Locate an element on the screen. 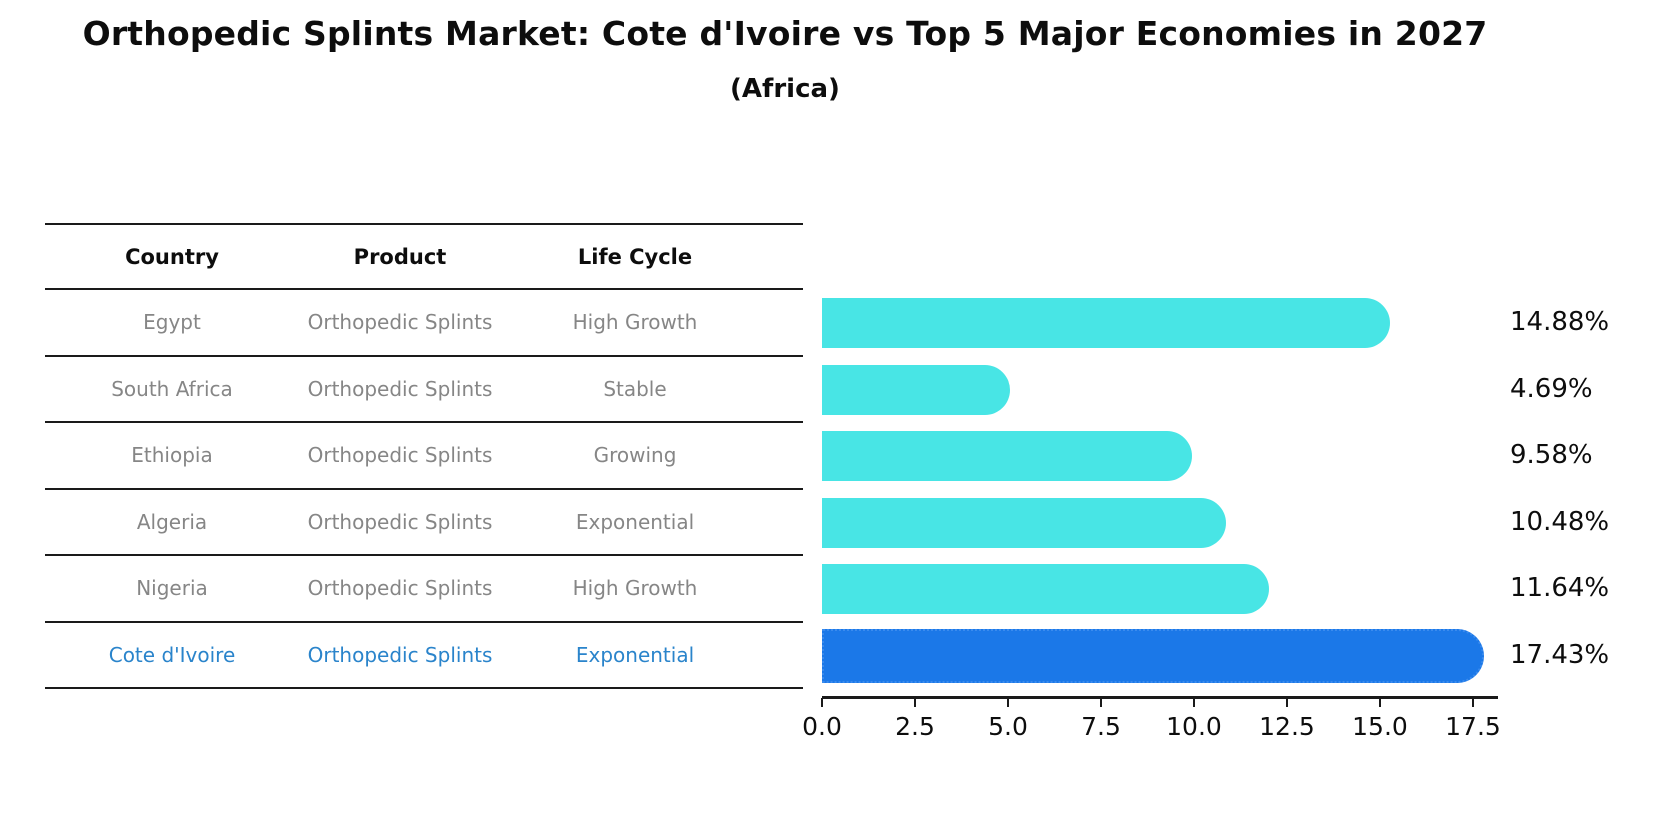  table-row-algeria: Algeria Orthopedic Splints Exponential is located at coordinates (424, 523).